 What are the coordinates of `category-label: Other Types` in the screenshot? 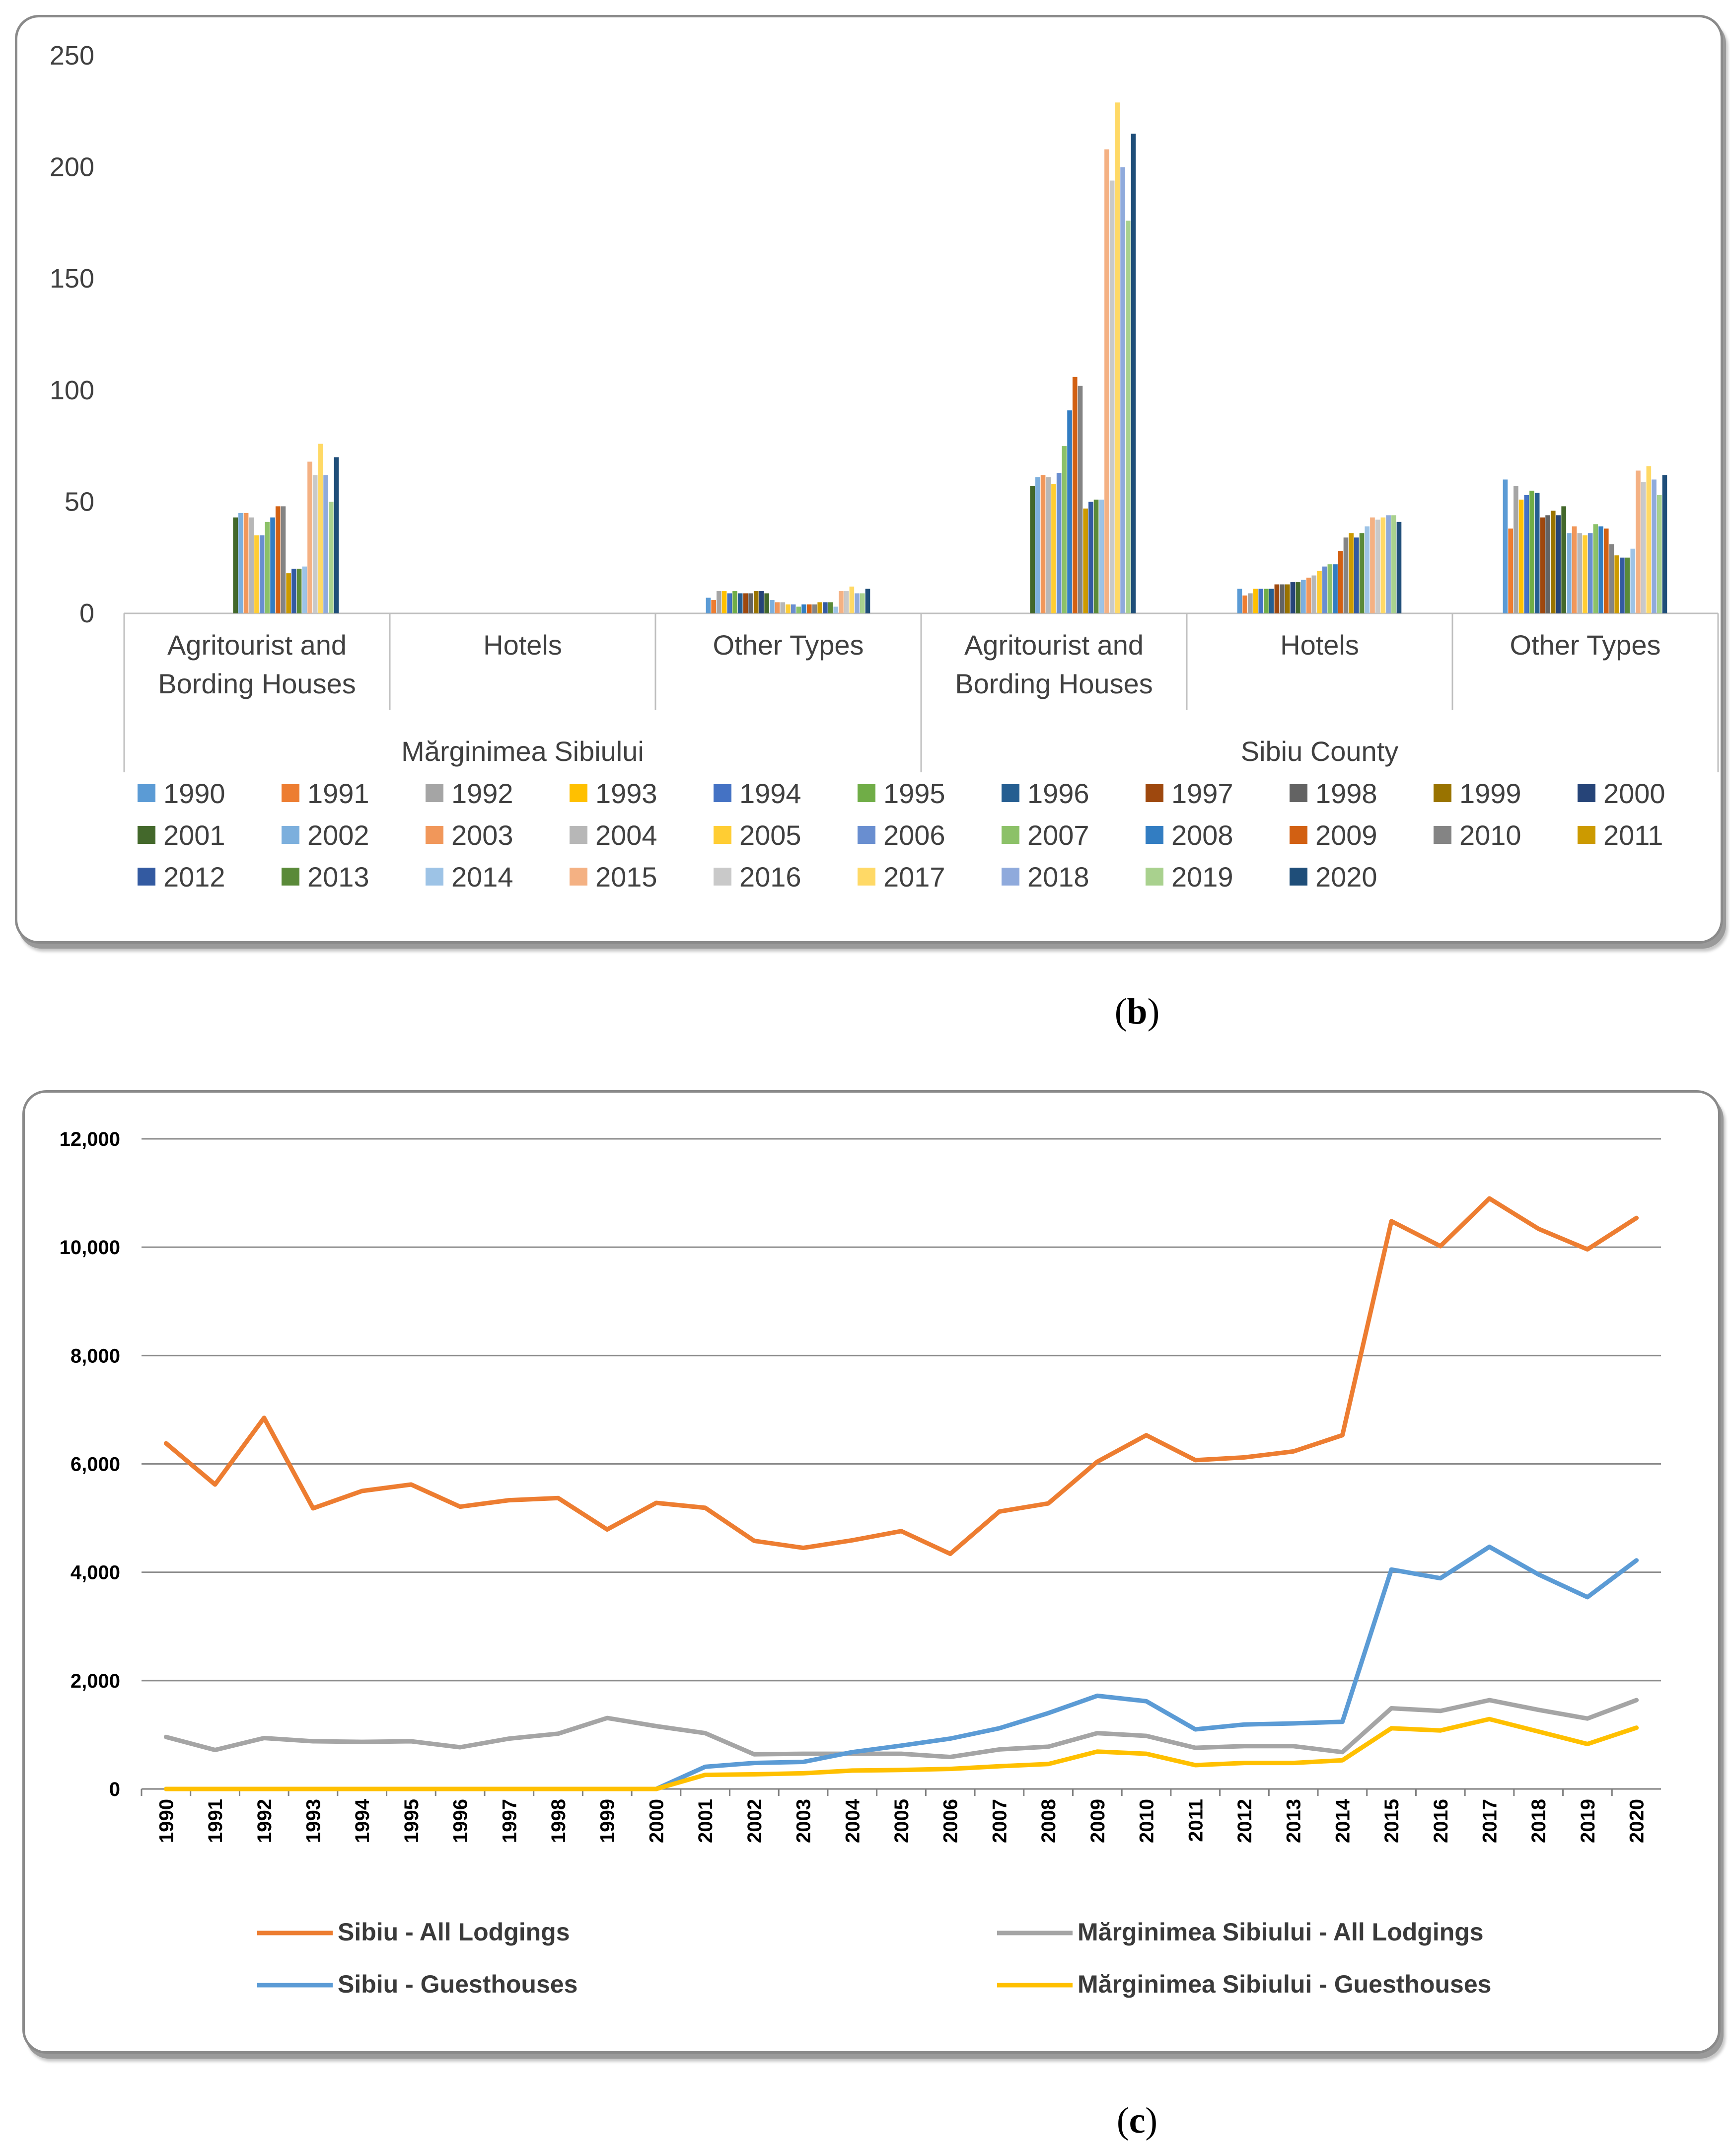 It's located at (1585, 645).